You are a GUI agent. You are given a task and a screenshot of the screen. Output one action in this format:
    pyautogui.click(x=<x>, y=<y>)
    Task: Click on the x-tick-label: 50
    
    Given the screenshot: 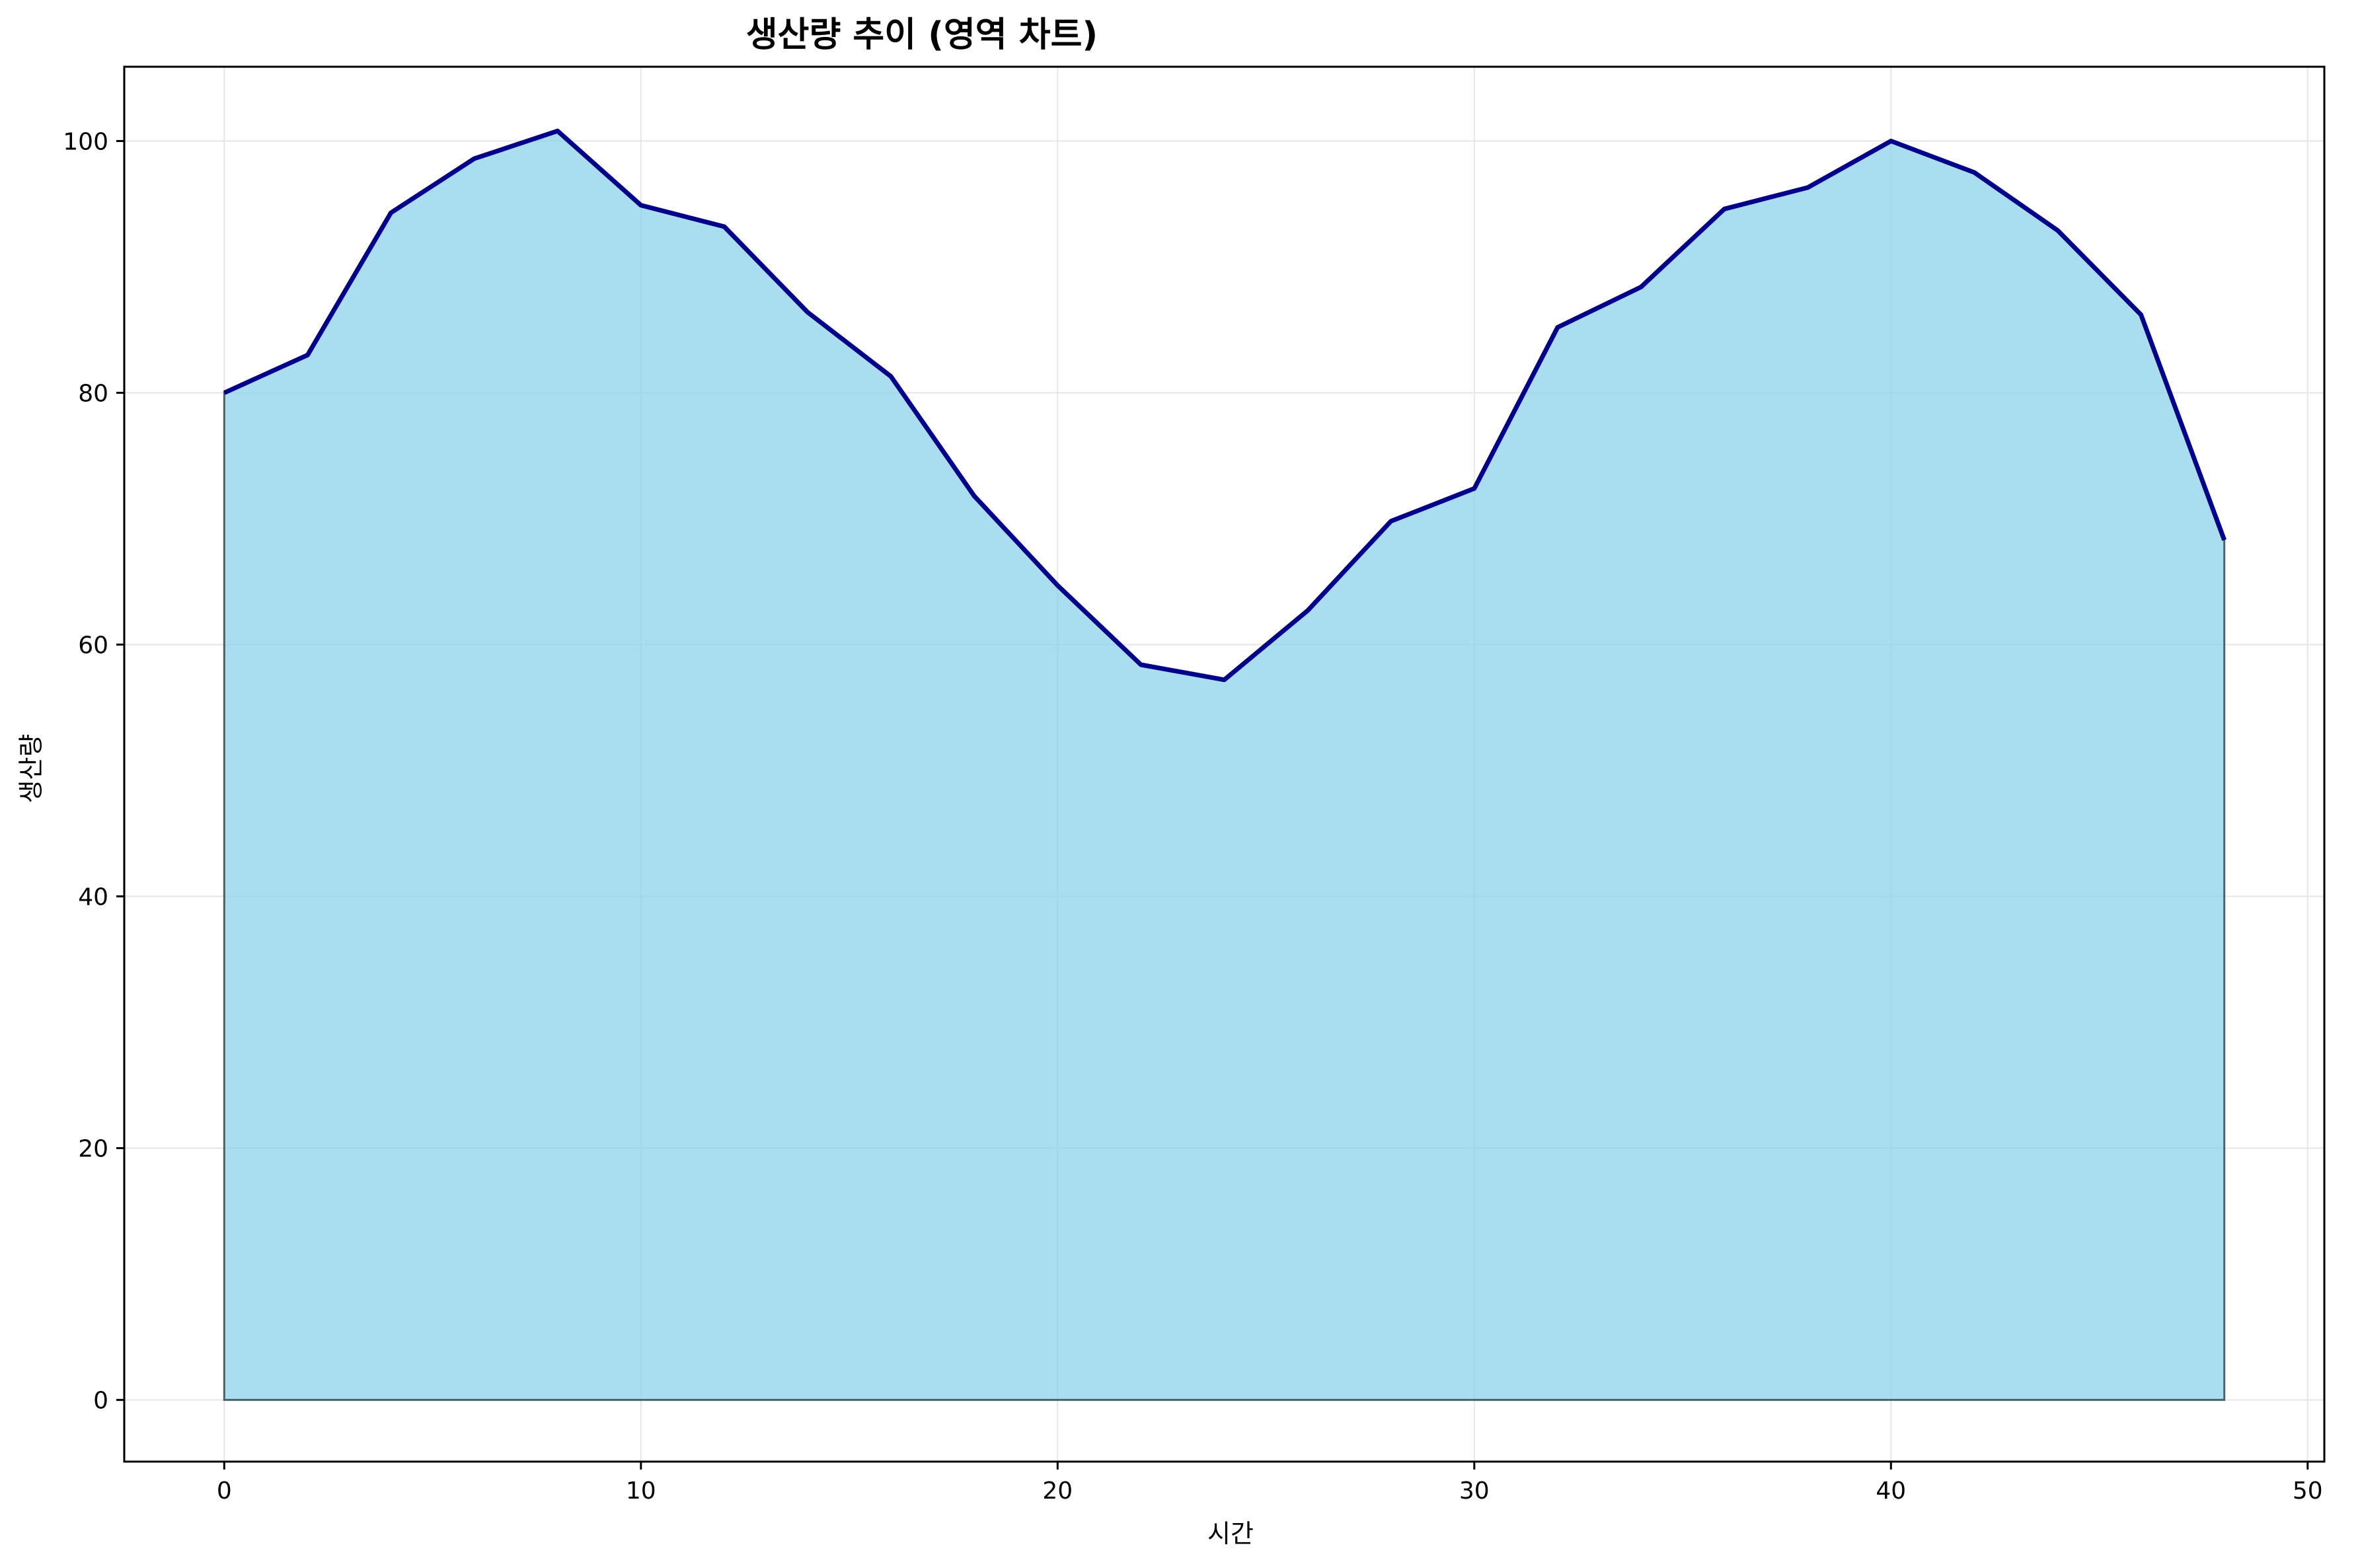 What is the action you would take?
    pyautogui.click(x=2308, y=1491)
    